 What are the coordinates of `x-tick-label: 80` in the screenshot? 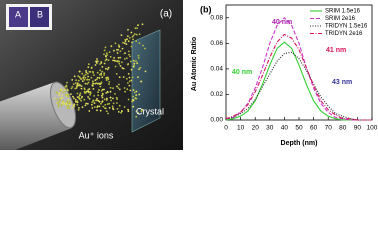 It's located at (343, 128).